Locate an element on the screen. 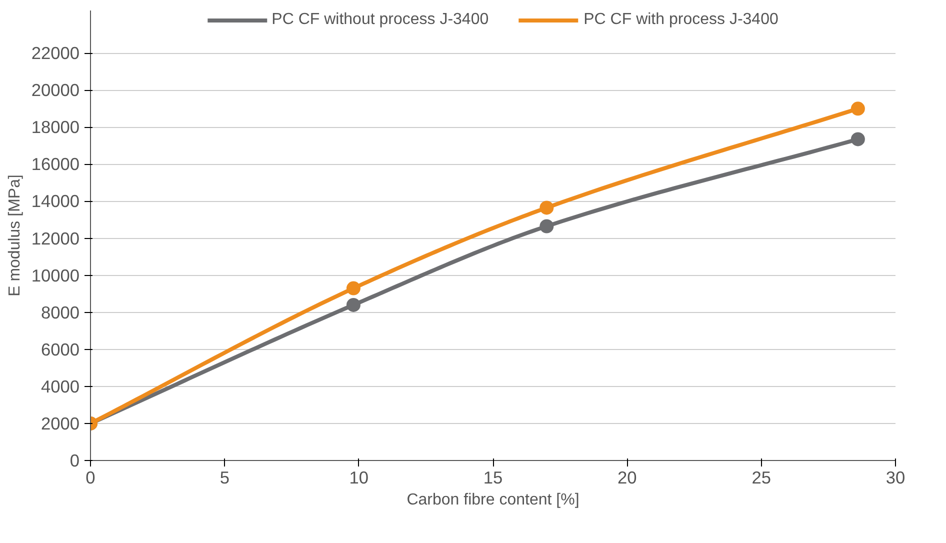 This screenshot has height=543, width=946. legend-label: PC CF without process J-3400 is located at coordinates (380, 20).